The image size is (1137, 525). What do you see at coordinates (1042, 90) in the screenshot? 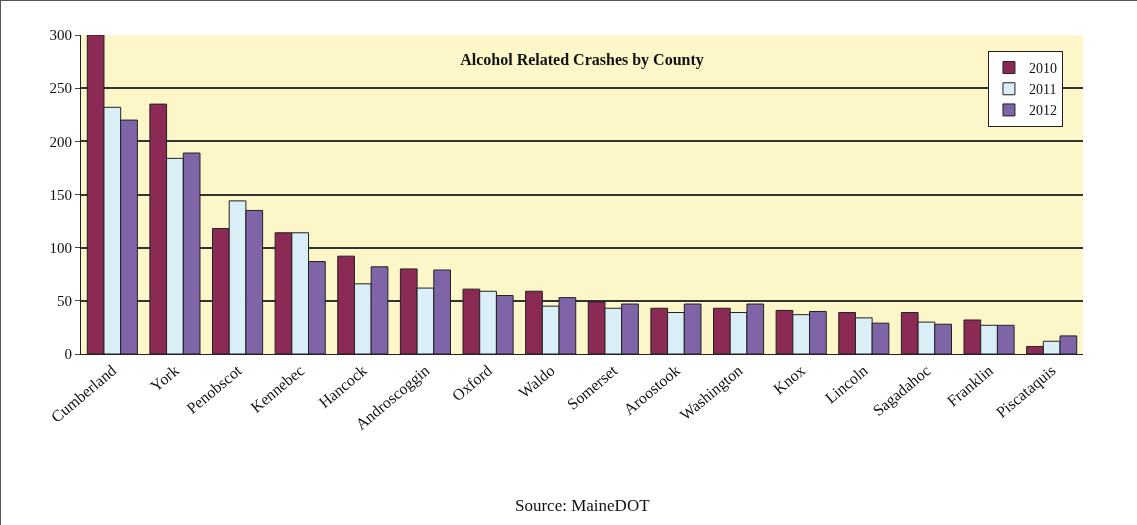
I see `legend-label: 2011` at bounding box center [1042, 90].